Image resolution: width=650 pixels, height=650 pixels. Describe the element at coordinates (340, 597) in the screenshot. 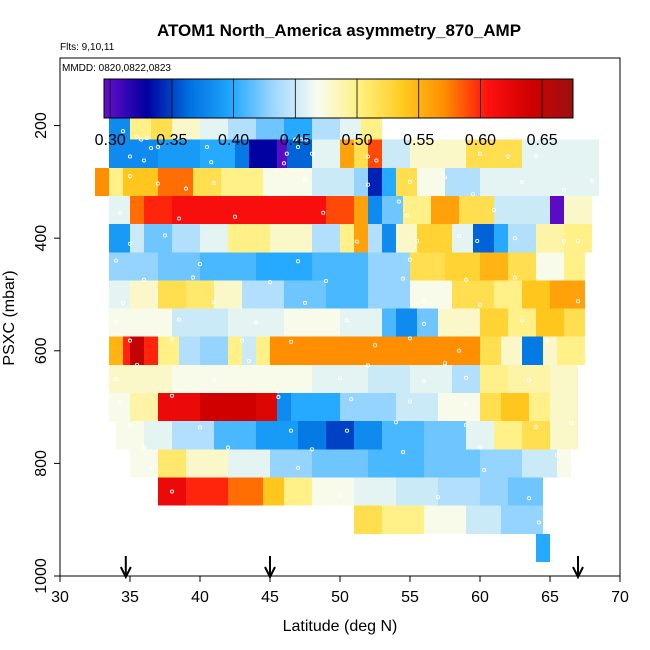

I see `x-tick-label: 50` at that location.